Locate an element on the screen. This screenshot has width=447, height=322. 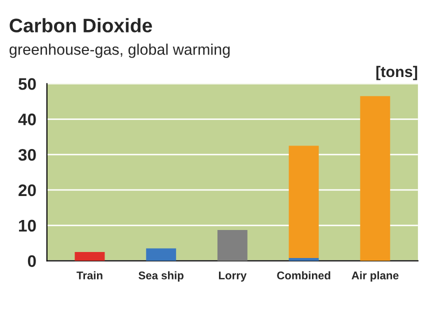
chart-title: Carbon Dioxide is located at coordinates (81, 25).